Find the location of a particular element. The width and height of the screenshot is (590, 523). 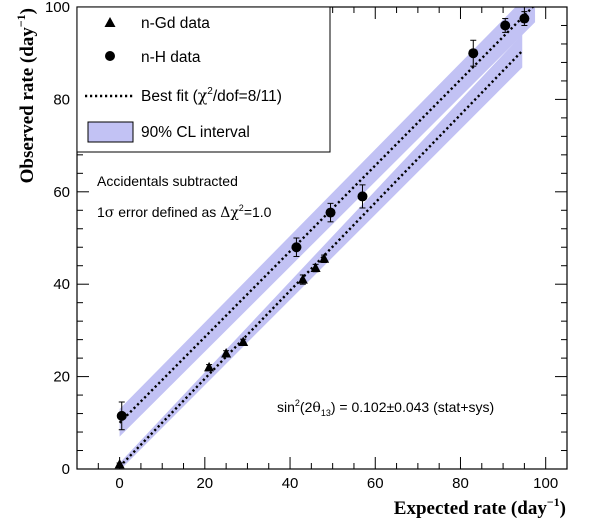

legend-fit-label: Best fit (χ2/dof=8/11) is located at coordinates (211, 95).